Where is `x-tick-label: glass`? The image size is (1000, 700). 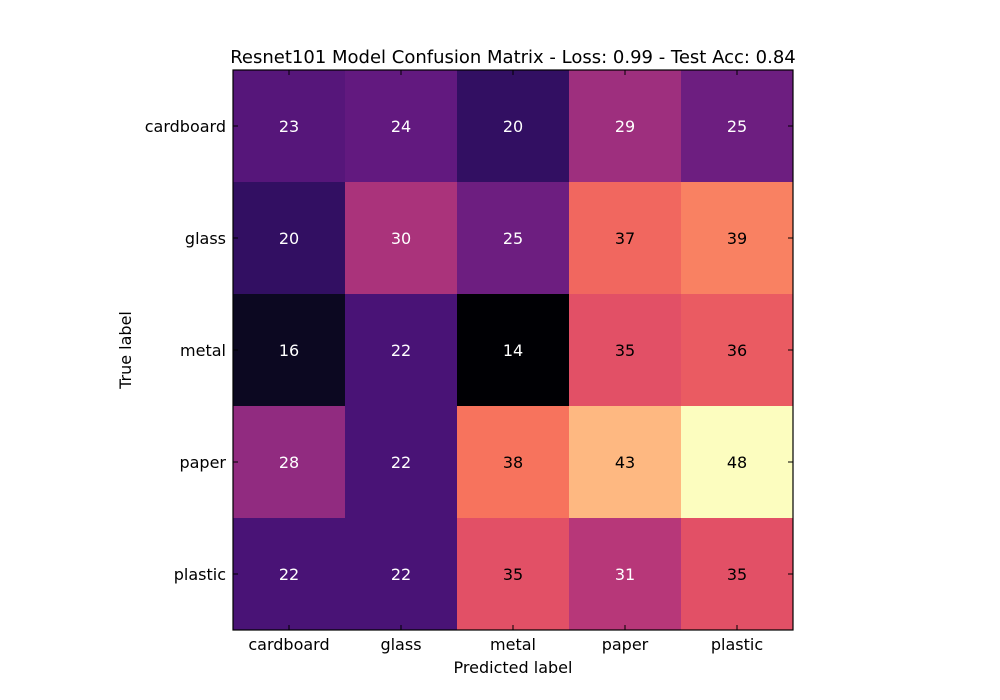 x-tick-label: glass is located at coordinates (400, 644).